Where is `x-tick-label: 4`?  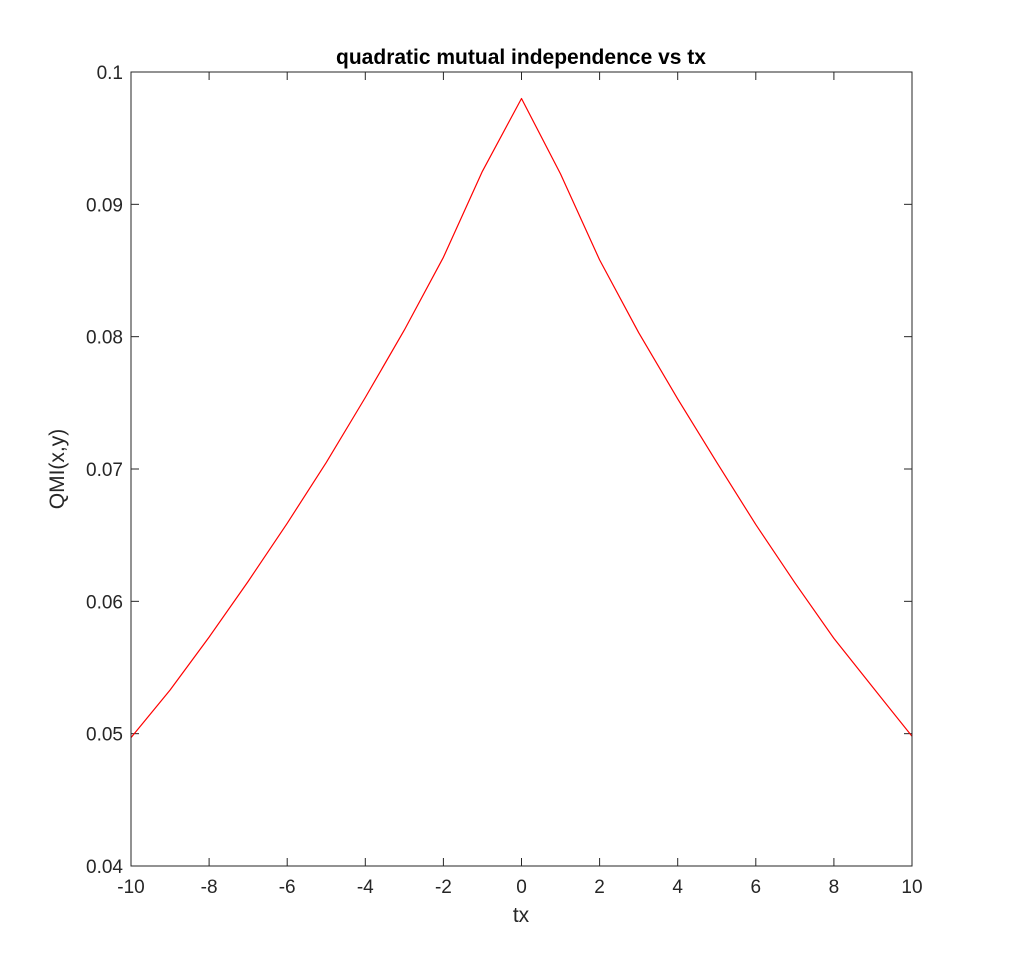 x-tick-label: 4 is located at coordinates (677, 887).